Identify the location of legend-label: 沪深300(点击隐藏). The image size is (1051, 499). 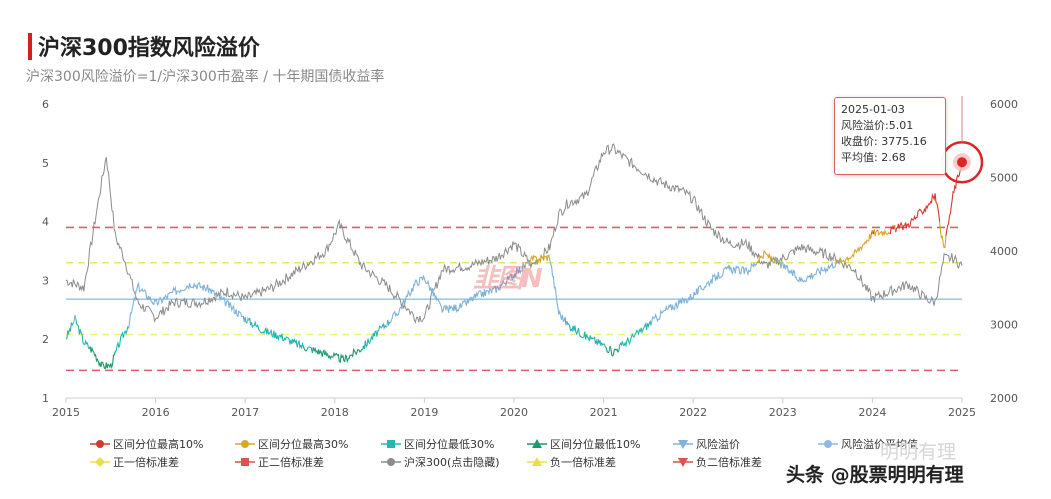
(452, 462).